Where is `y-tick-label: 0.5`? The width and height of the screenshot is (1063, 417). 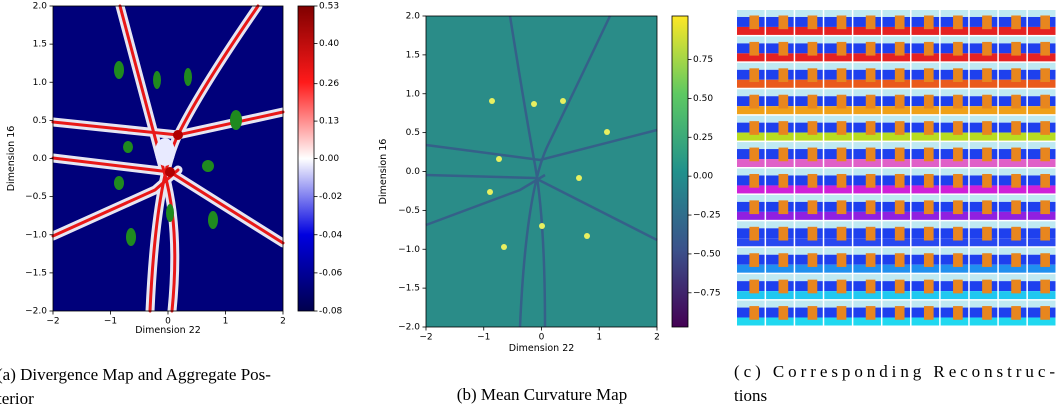 y-tick-label: 0.5 is located at coordinates (40, 121).